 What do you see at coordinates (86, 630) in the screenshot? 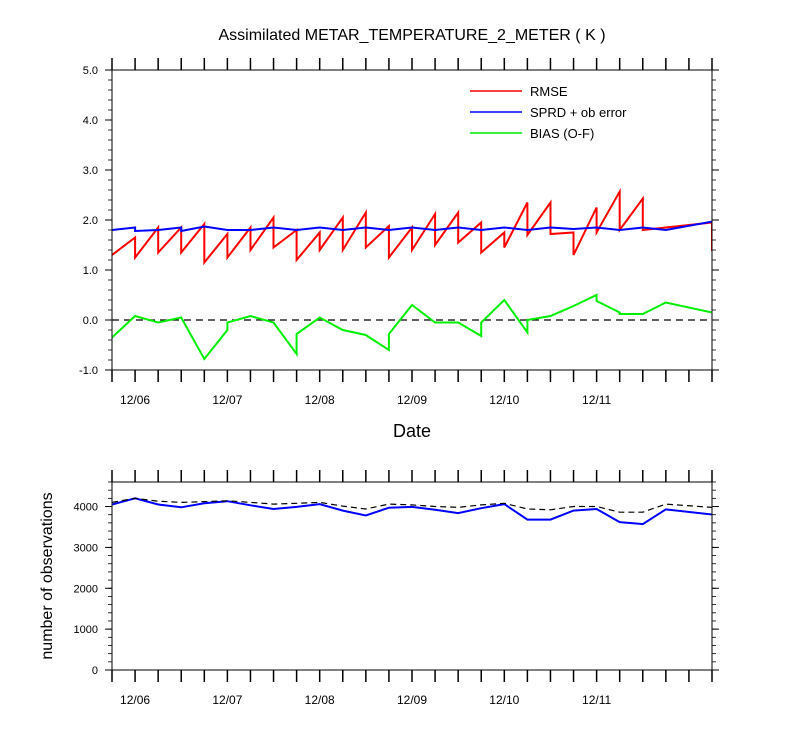
I see `y-tick-label: 1000` at bounding box center [86, 630].